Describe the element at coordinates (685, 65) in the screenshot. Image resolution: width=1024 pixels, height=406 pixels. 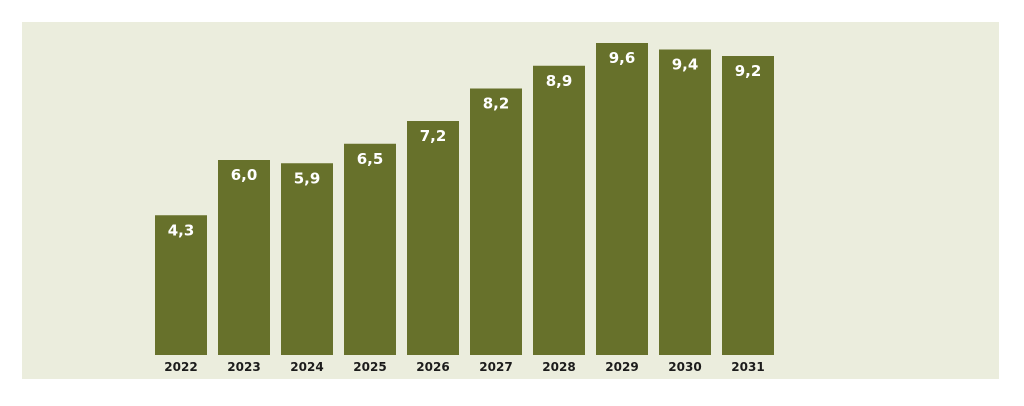
I see `bar-value-label-2030: 9,4` at that location.